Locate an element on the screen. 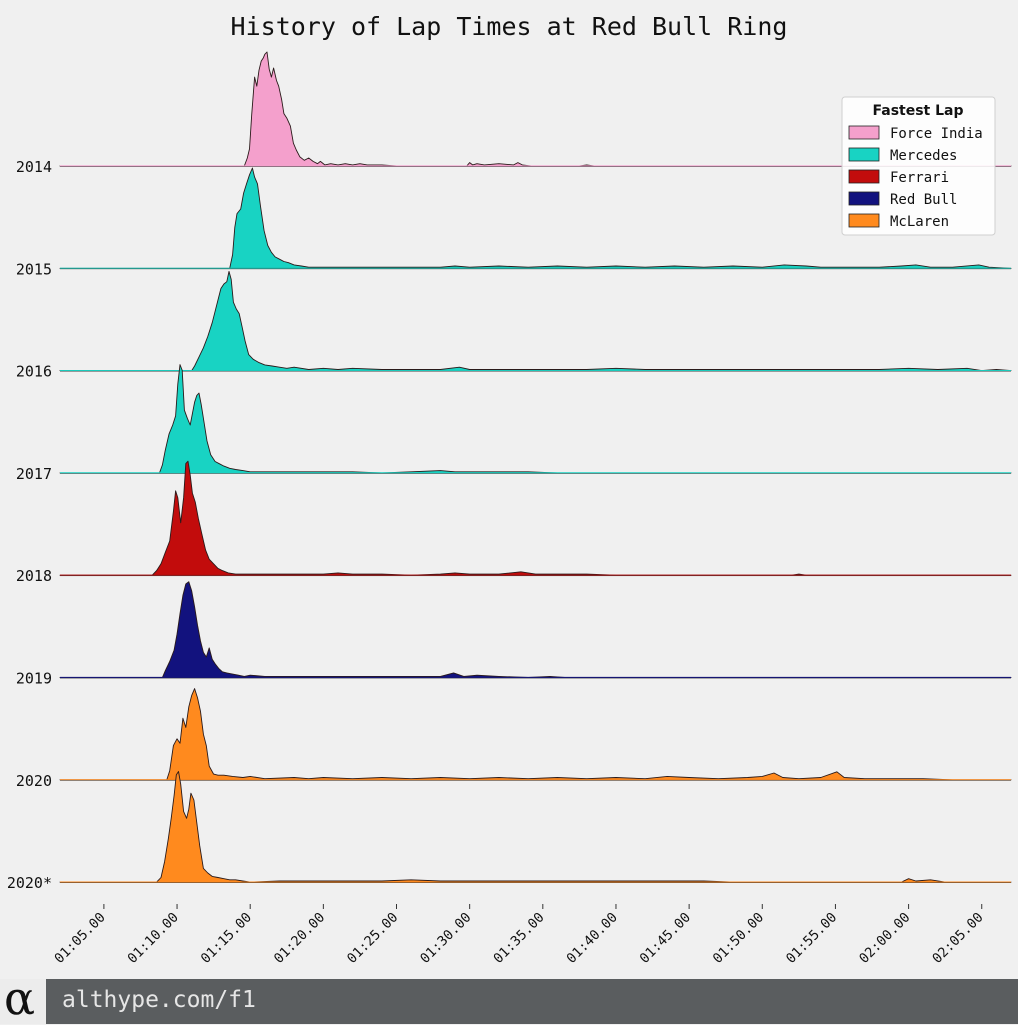 The width and height of the screenshot is (1018, 1025). ridge-2020-star: 2020* is located at coordinates (509, 831).